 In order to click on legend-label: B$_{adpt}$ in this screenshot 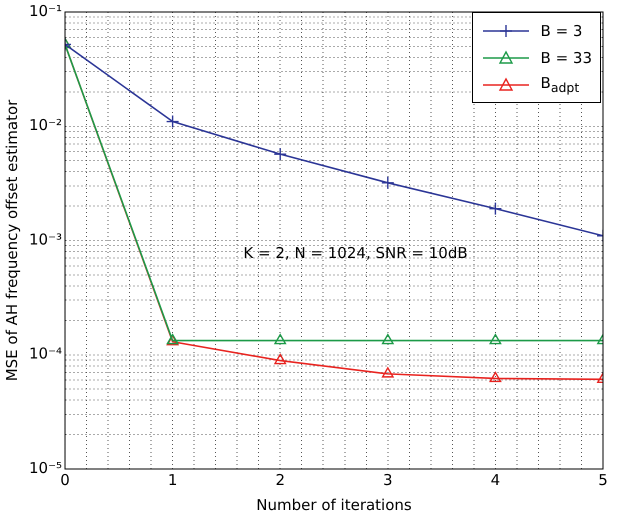, I will do `click(560, 84)`.